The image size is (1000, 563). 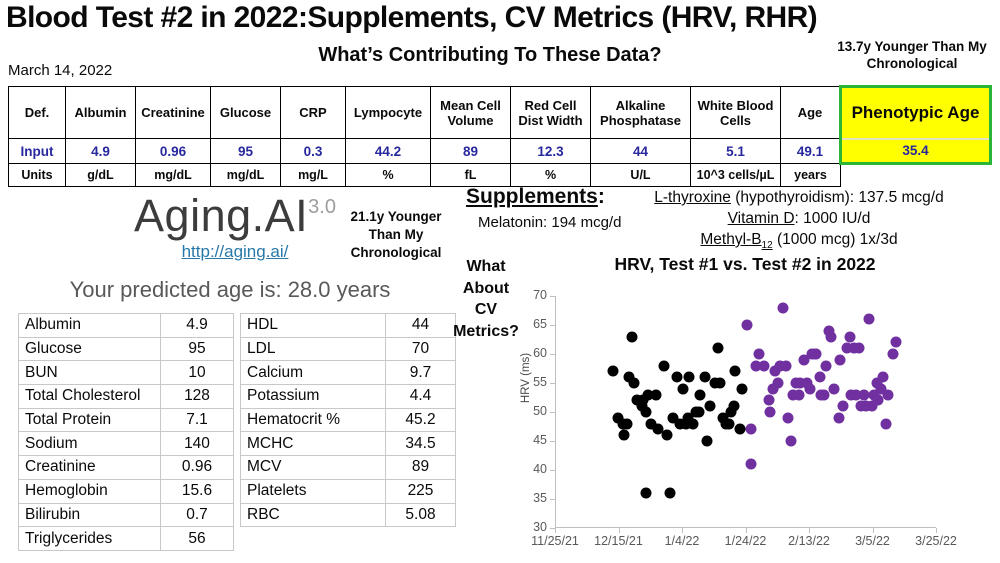 I want to click on aging-table-row: Potassium 4.4, so click(x=348, y=396).